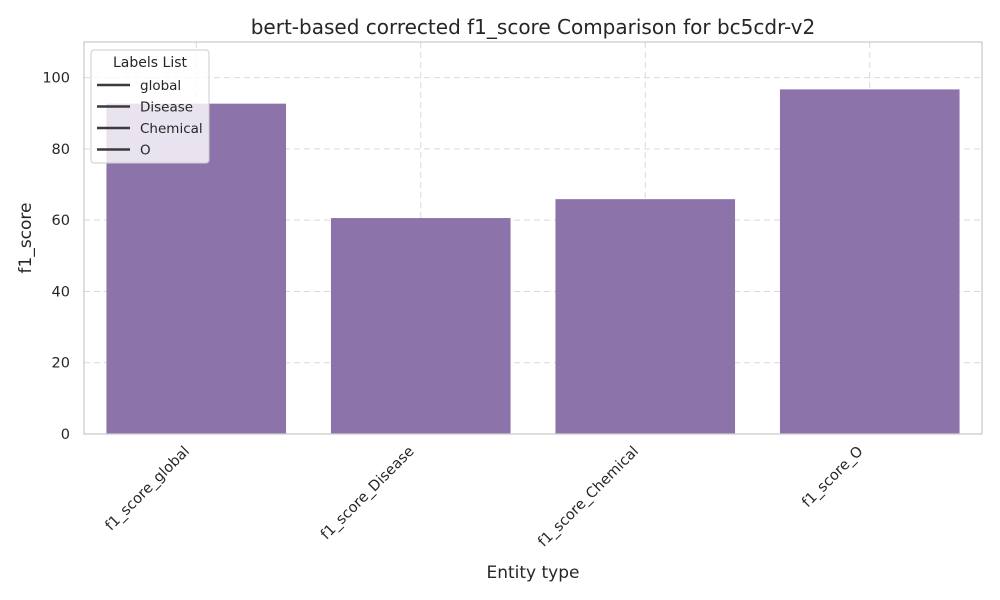 The height and width of the screenshot is (600, 1000). I want to click on legend-title: Labels List, so click(150, 63).